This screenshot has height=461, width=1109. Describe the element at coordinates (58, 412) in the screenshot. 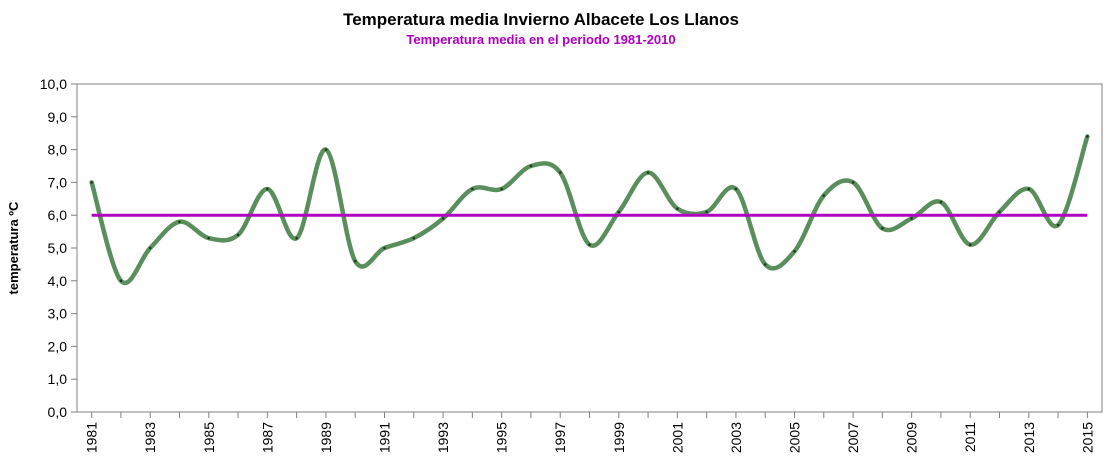

I see `y-tick-label: 0,0` at that location.